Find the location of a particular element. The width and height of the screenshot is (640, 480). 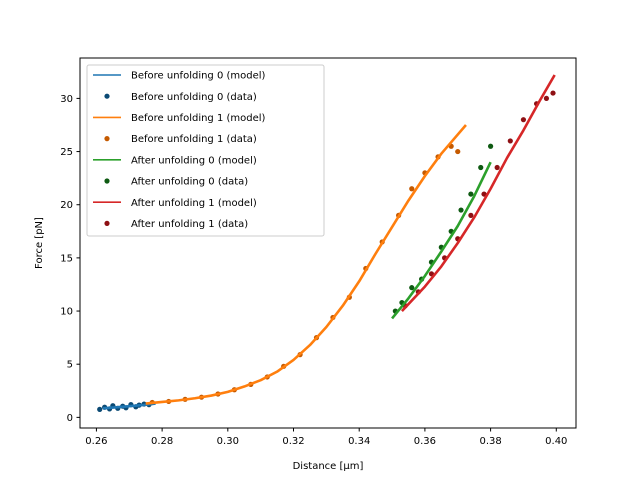

x-tick-label: 0.36 is located at coordinates (425, 441).